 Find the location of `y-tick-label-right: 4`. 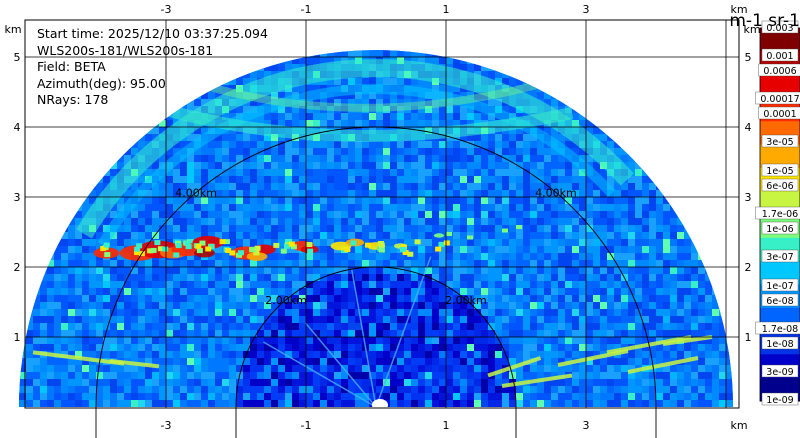

y-tick-label-right: 4 is located at coordinates (748, 127).